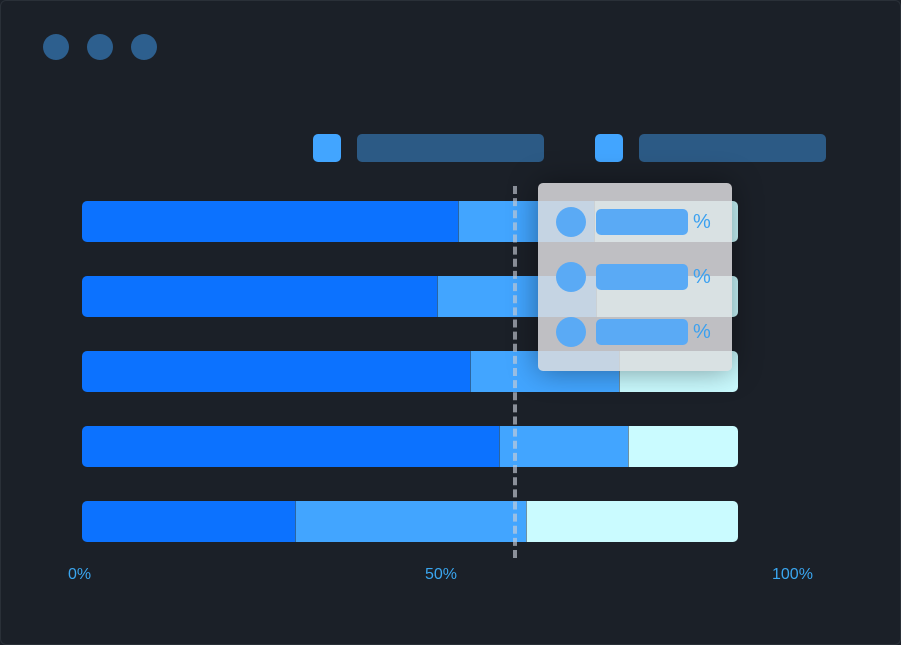 The width and height of the screenshot is (901, 645). What do you see at coordinates (514, 372) in the screenshot?
I see `reference-line` at bounding box center [514, 372].